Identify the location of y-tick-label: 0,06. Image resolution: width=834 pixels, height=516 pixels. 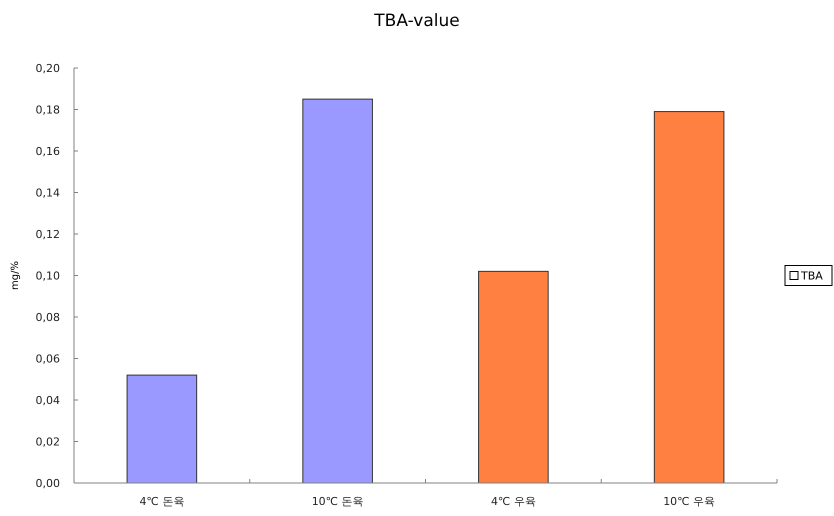
(48, 359).